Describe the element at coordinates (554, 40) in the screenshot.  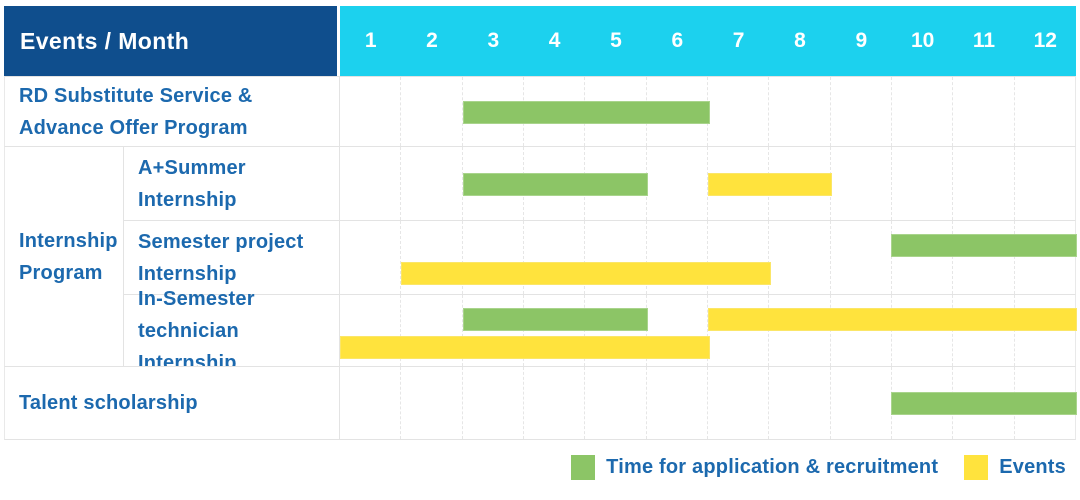
I see `month-header-label: 4` at that location.